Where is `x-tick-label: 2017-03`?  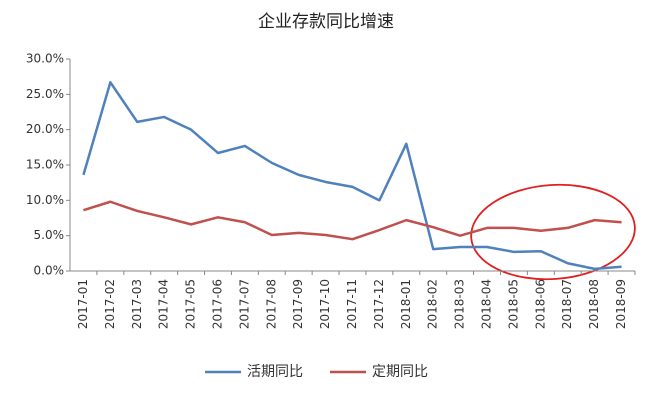 x-tick-label: 2017-03 is located at coordinates (137, 304).